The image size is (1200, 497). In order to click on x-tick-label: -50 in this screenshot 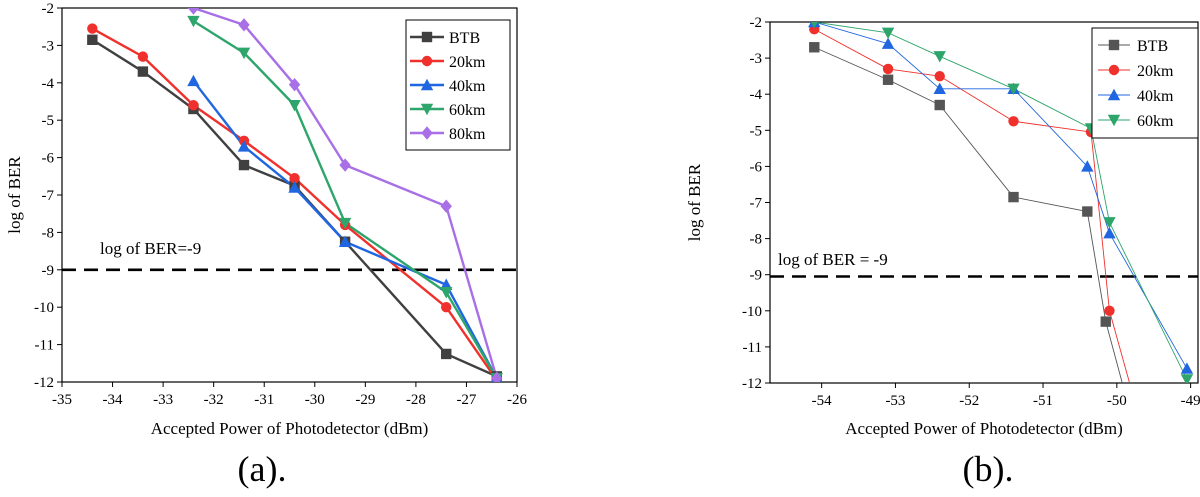, I will do `click(1117, 401)`.